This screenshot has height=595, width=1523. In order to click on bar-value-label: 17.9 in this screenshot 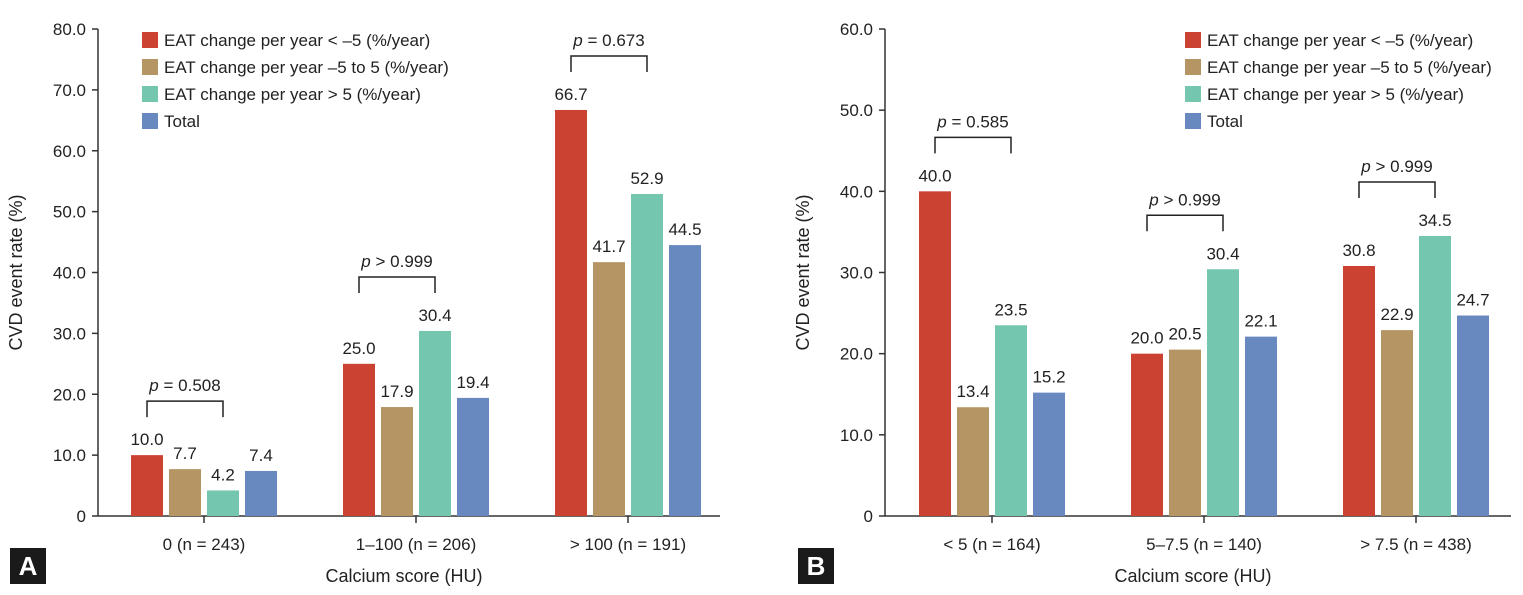, I will do `click(396, 391)`.